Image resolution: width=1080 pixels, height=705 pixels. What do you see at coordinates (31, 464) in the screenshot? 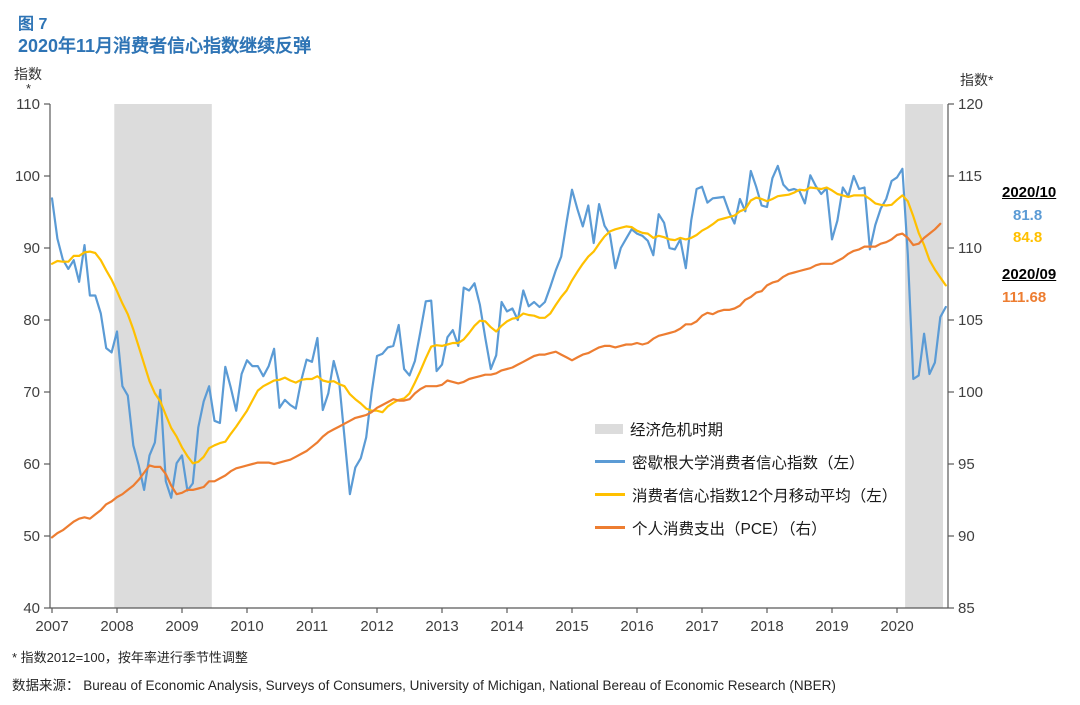
I see `left-axis-tick-label: 60` at bounding box center [31, 464].